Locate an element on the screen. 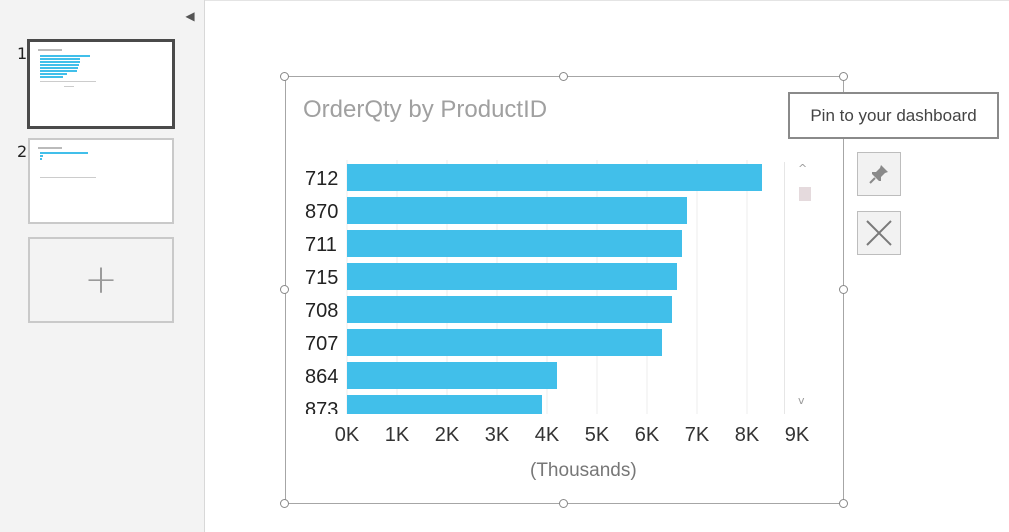 This screenshot has width=1009, height=532. y-tick-label: 711 is located at coordinates (321, 245).